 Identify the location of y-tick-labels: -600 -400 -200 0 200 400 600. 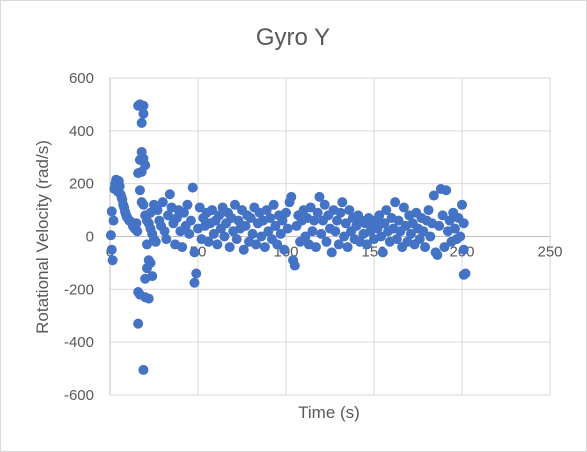
(79, 237).